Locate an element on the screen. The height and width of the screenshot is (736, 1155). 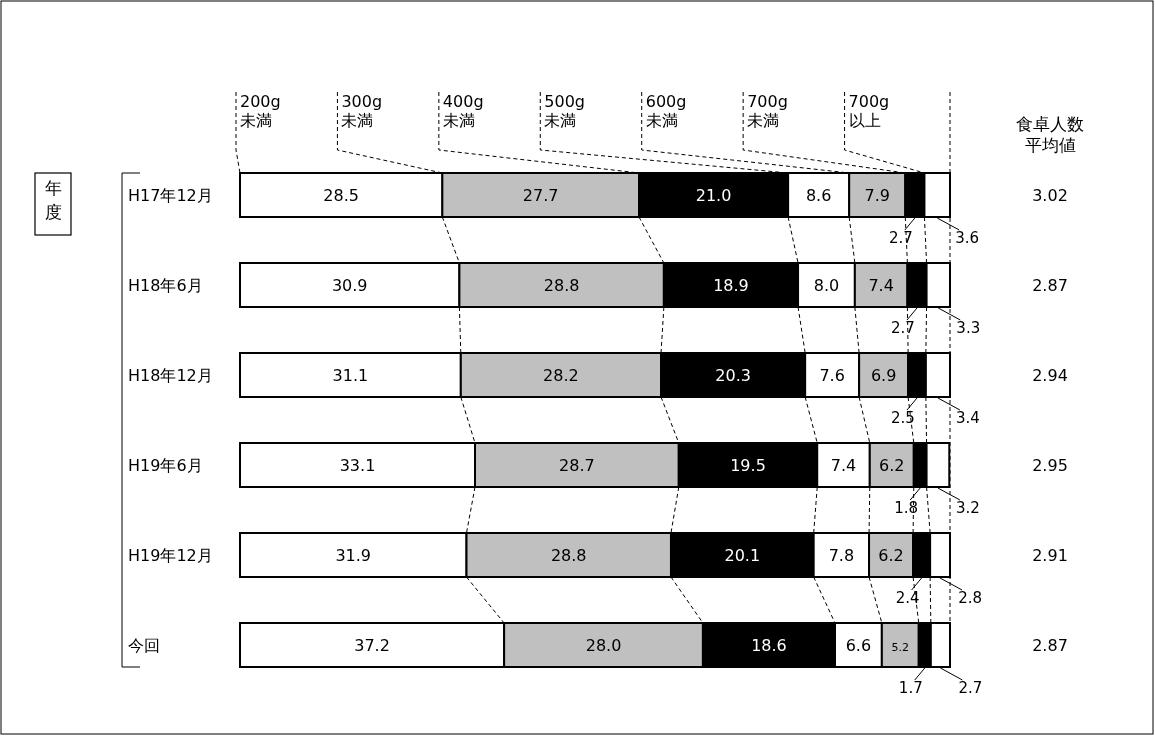
data-label: 7.8 is located at coordinates (841, 555).